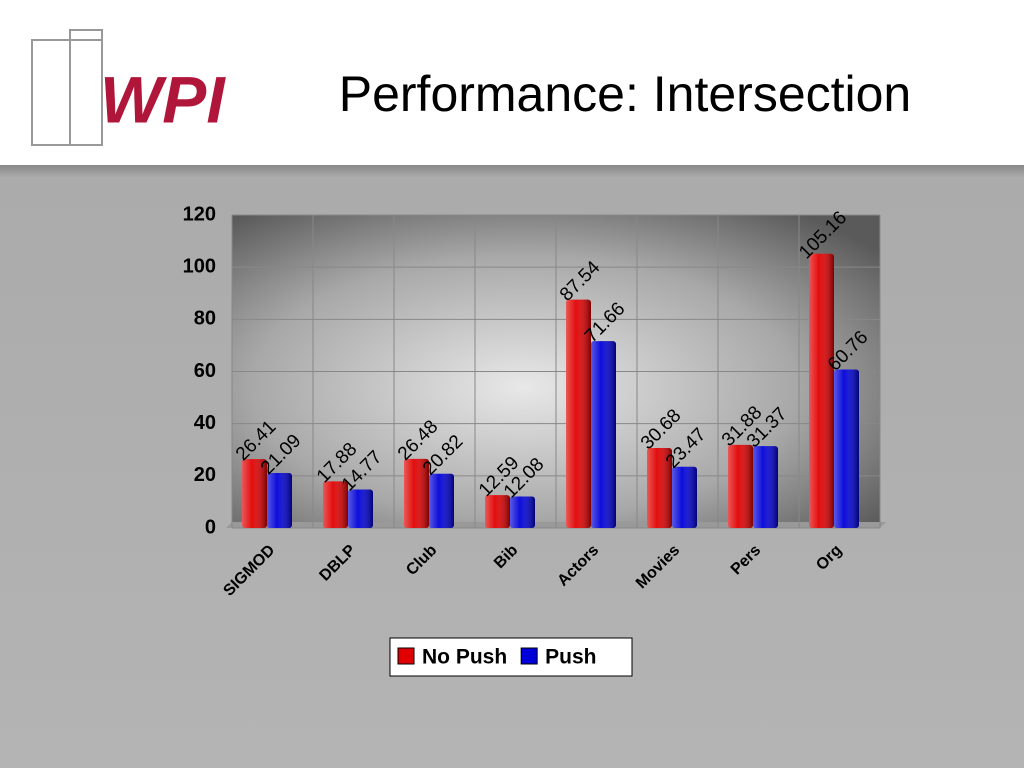 The height and width of the screenshot is (773, 1024). What do you see at coordinates (464, 657) in the screenshot?
I see `legend-label: No Push` at bounding box center [464, 657].